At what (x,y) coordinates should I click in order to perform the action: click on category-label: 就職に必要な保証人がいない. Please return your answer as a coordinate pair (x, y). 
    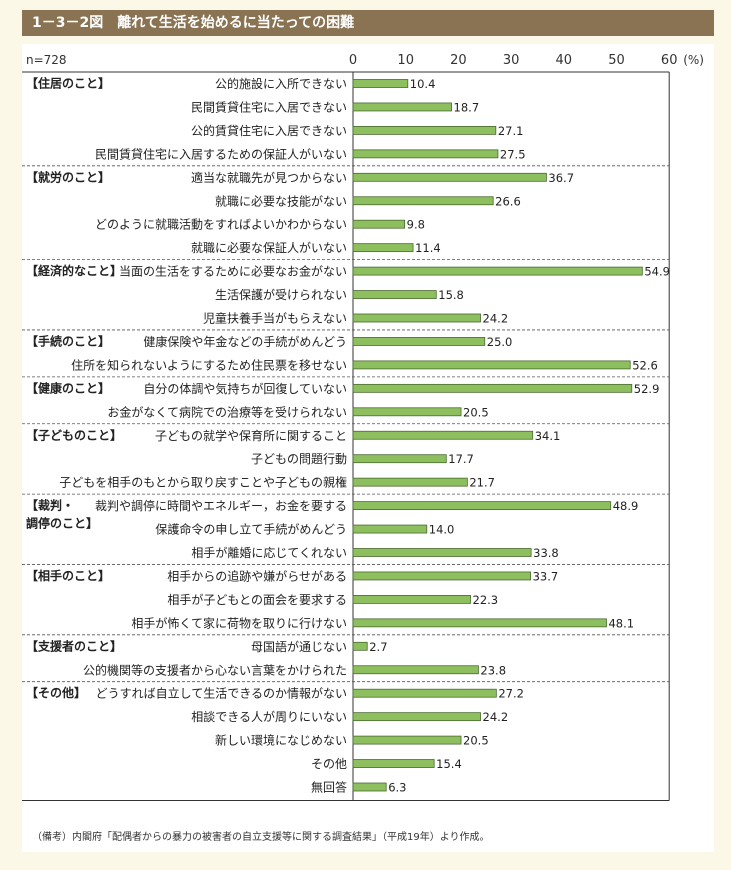
    Looking at the image, I should click on (269, 247).